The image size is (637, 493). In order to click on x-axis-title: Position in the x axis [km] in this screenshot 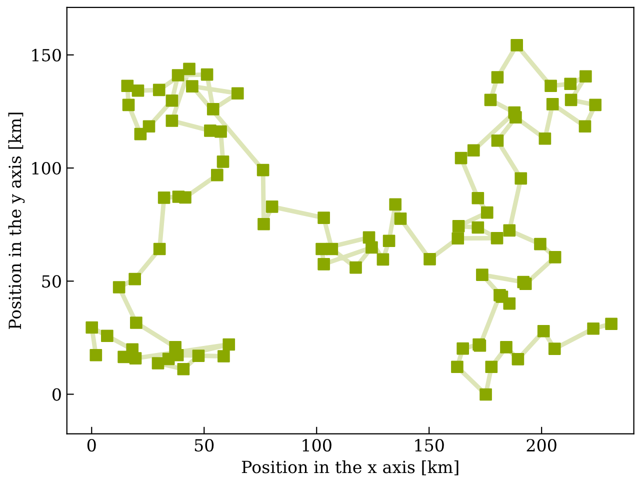, I will do `click(350, 468)`.